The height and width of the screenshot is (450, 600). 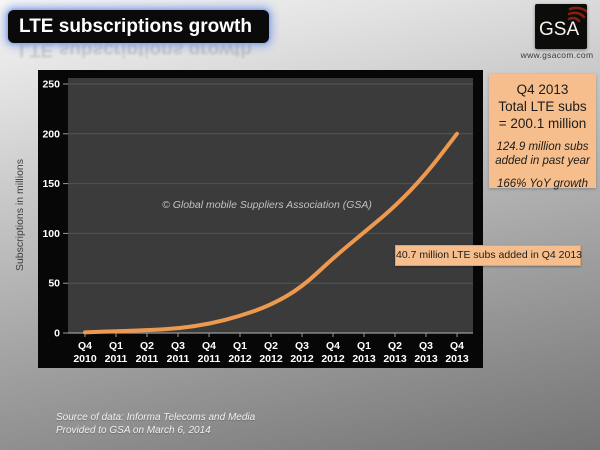 I want to click on q4-adds-callout: 40.7 million LTE subs added in Q4 2013, so click(x=488, y=255).